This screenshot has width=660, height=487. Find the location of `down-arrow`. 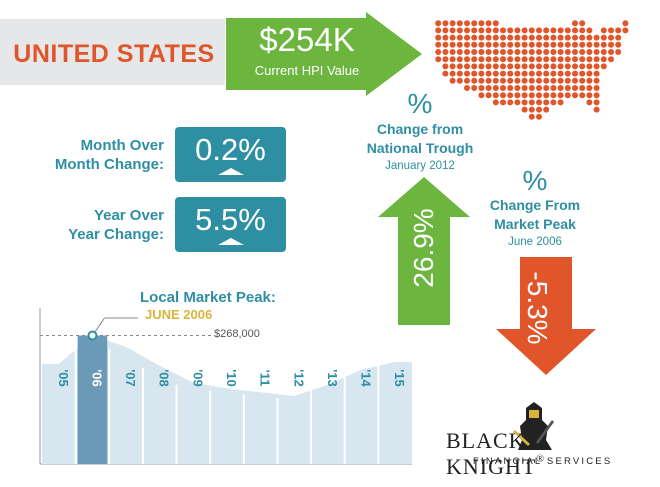

down-arrow is located at coordinates (546, 316).